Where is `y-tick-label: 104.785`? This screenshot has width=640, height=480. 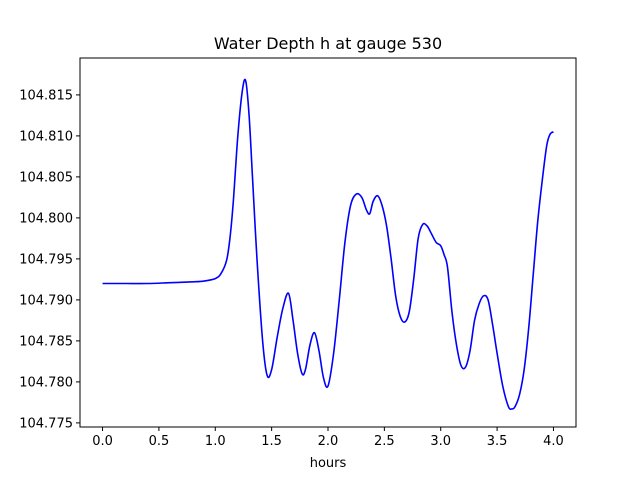
y-tick-label: 104.785 is located at coordinates (46, 341).